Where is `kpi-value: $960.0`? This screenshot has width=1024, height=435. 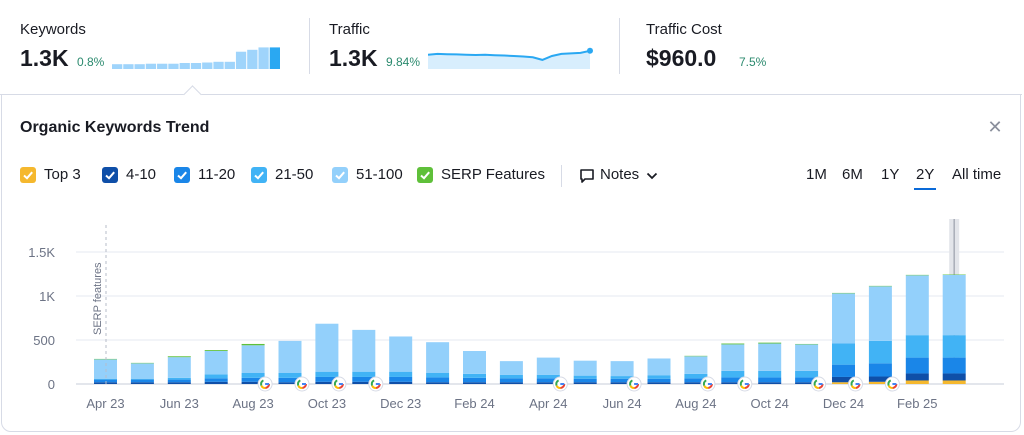 kpi-value: $960.0 is located at coordinates (681, 58).